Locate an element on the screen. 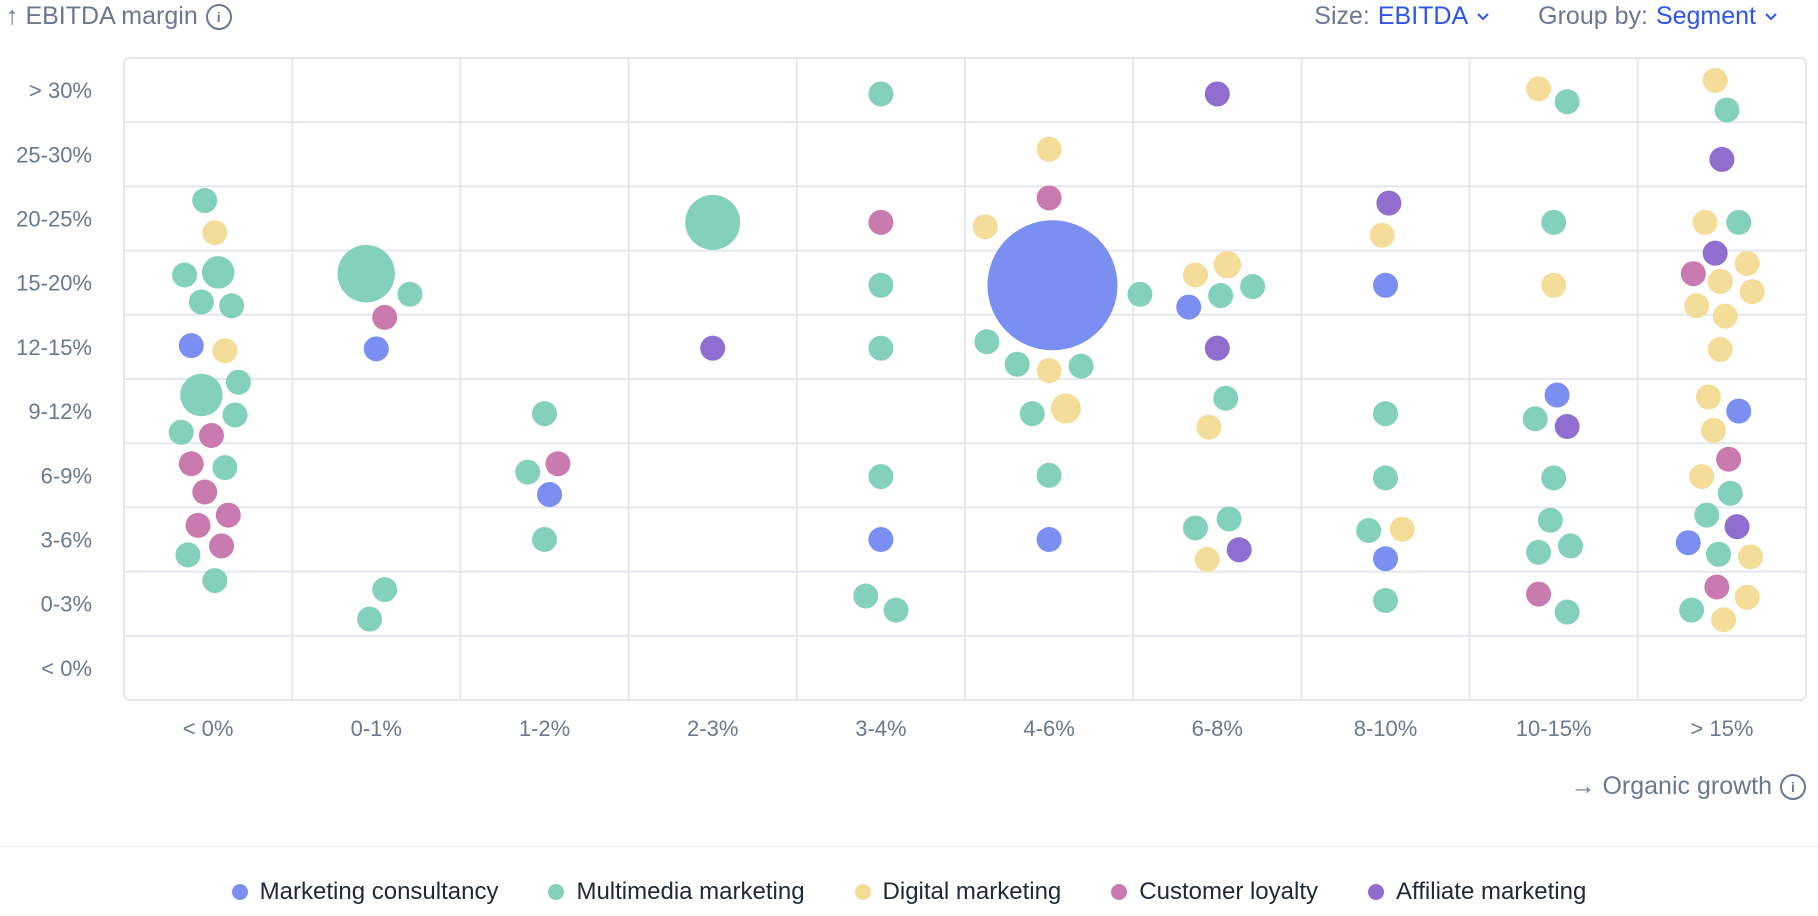  legend-item: Affiliate marketing is located at coordinates (1477, 892).